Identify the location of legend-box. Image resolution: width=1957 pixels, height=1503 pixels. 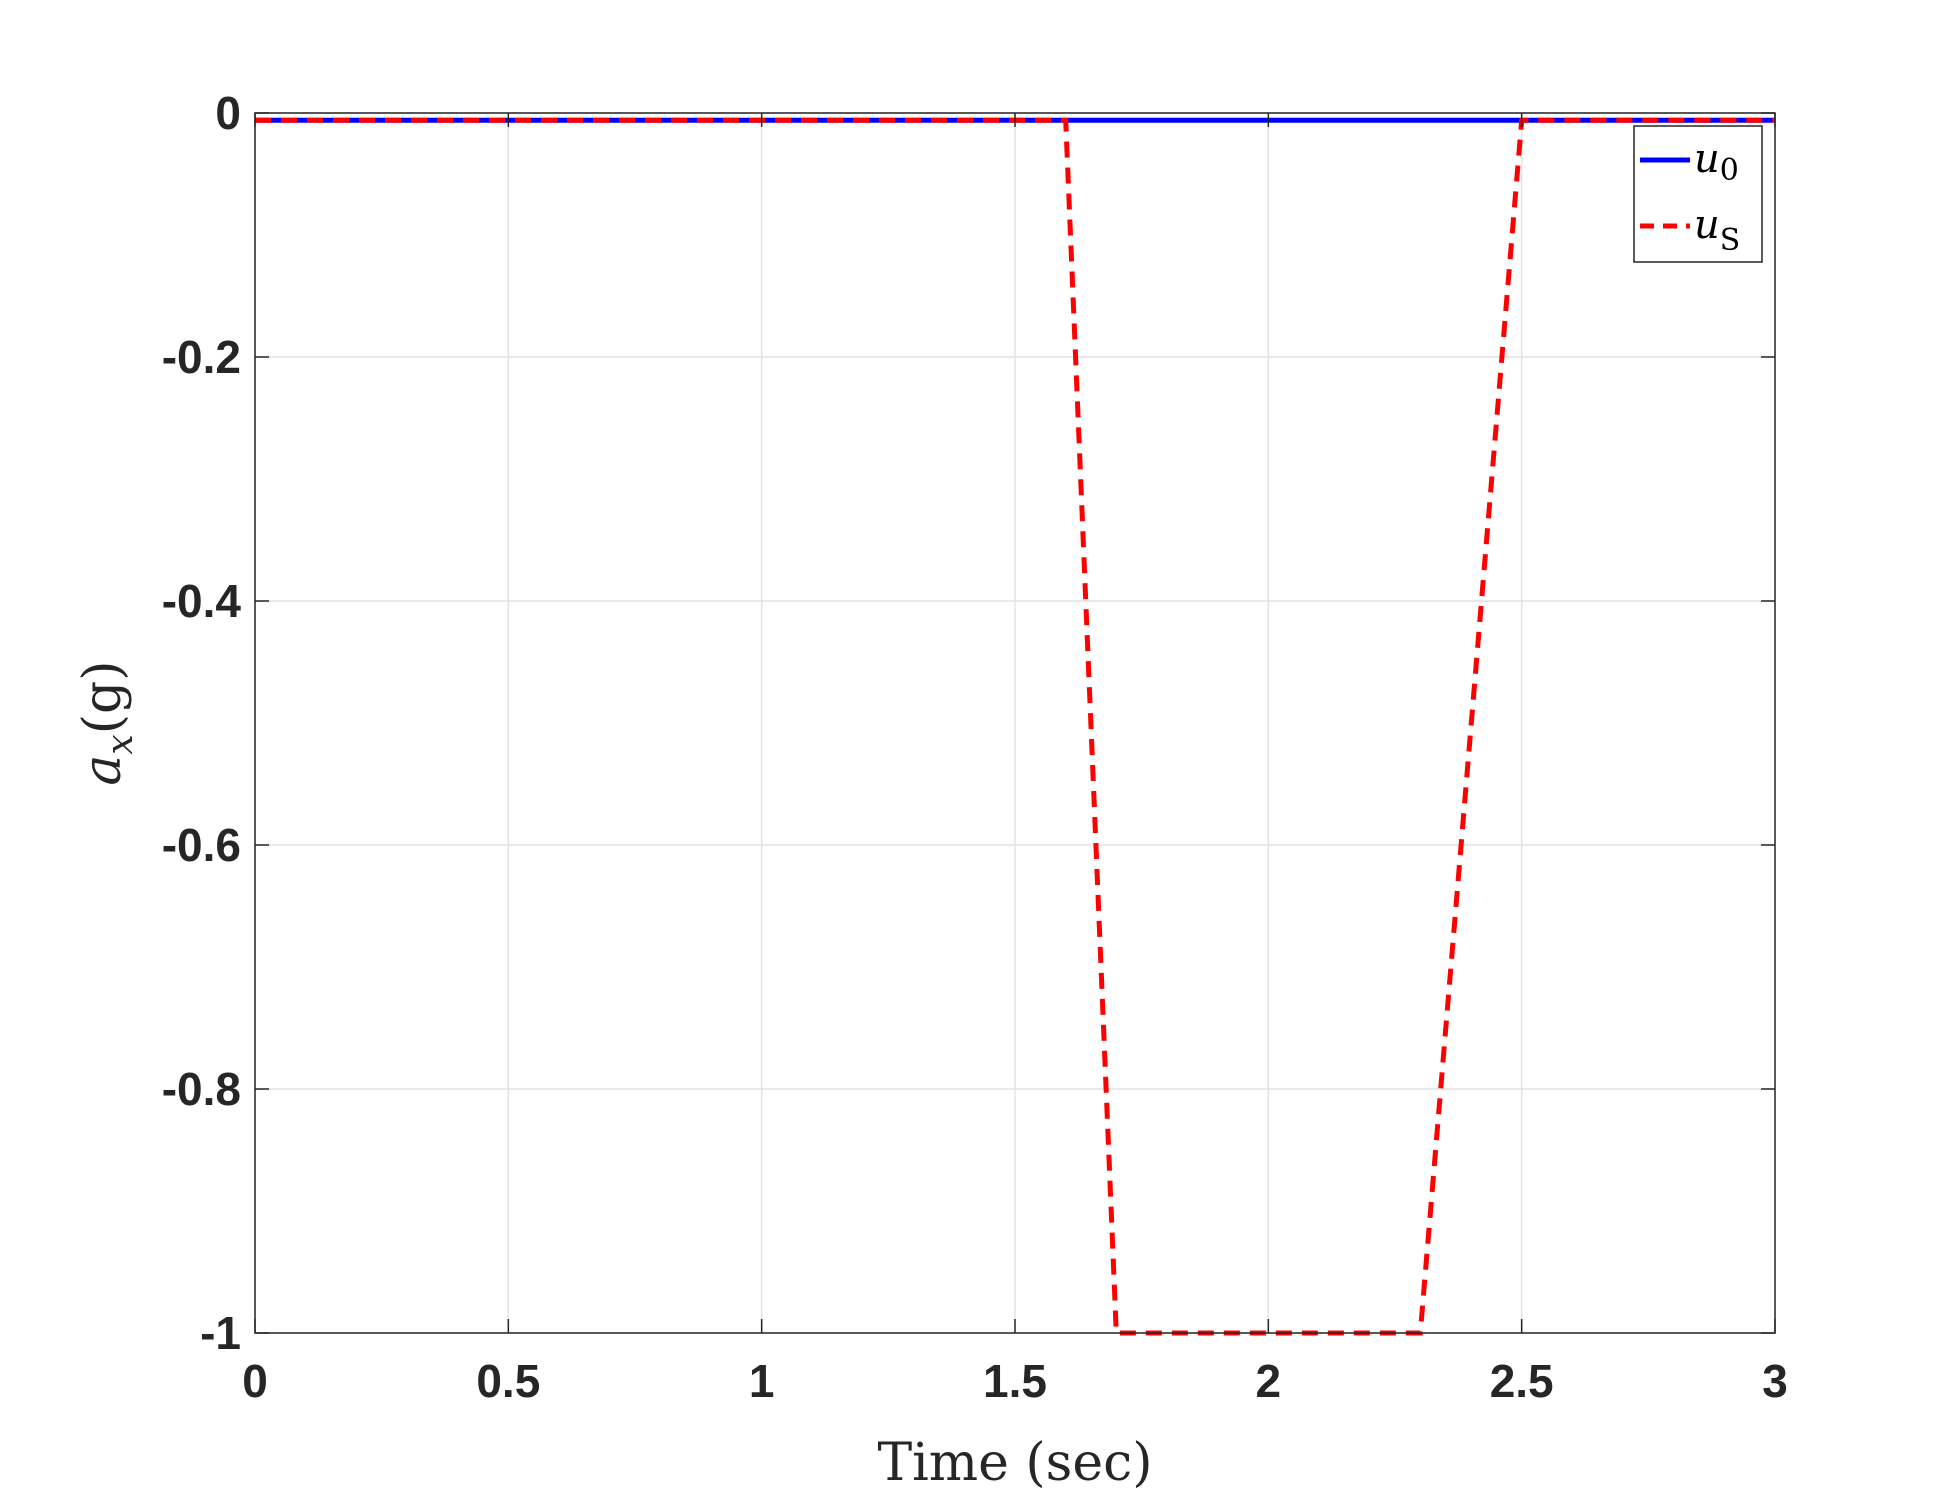
(1698, 194).